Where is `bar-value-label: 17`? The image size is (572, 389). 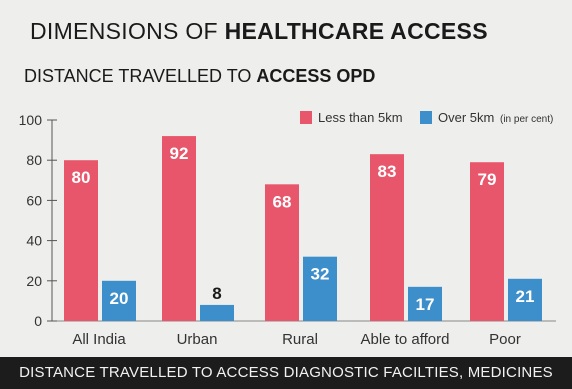 bar-value-label: 17 is located at coordinates (425, 304).